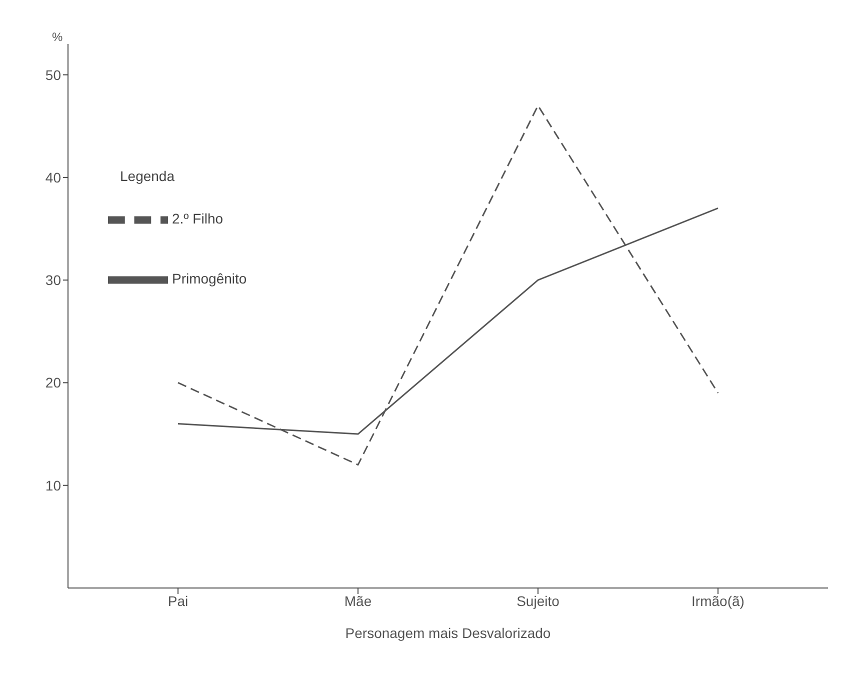 This screenshot has height=688, width=847. I want to click on x-tick-label: Sujeito, so click(538, 600).